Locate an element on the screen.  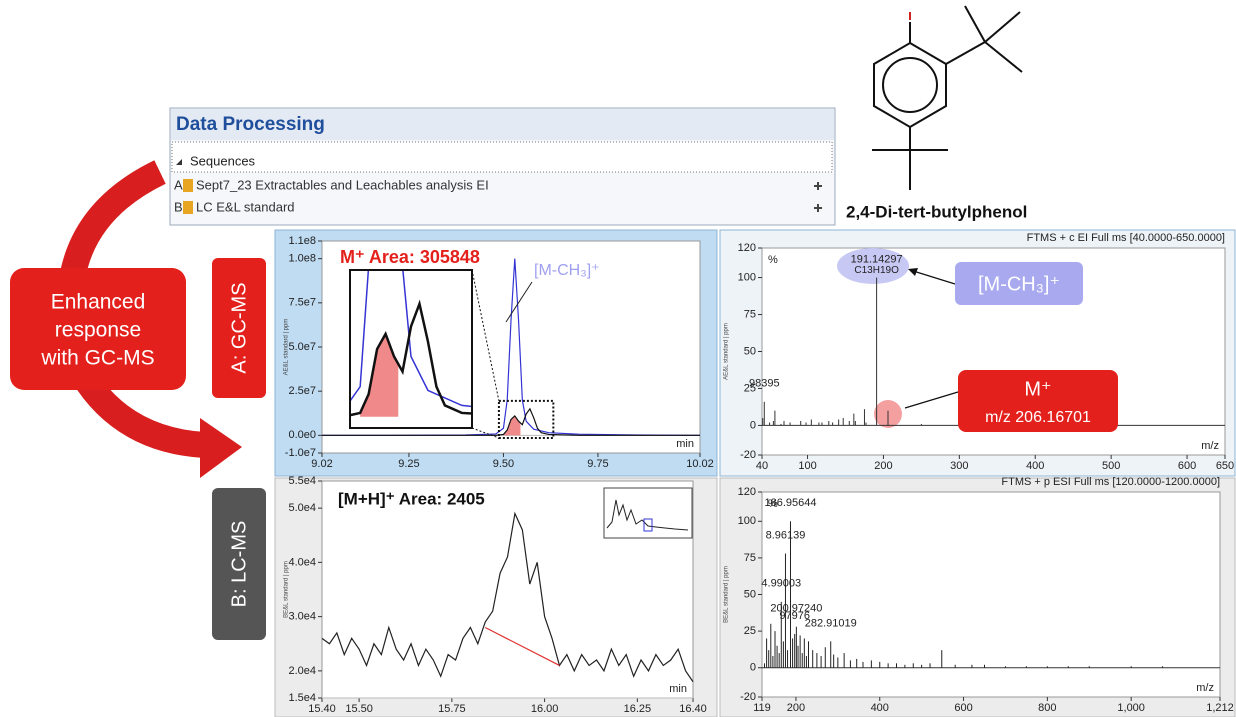
peak-label: 200.97240 is located at coordinates (796, 609).